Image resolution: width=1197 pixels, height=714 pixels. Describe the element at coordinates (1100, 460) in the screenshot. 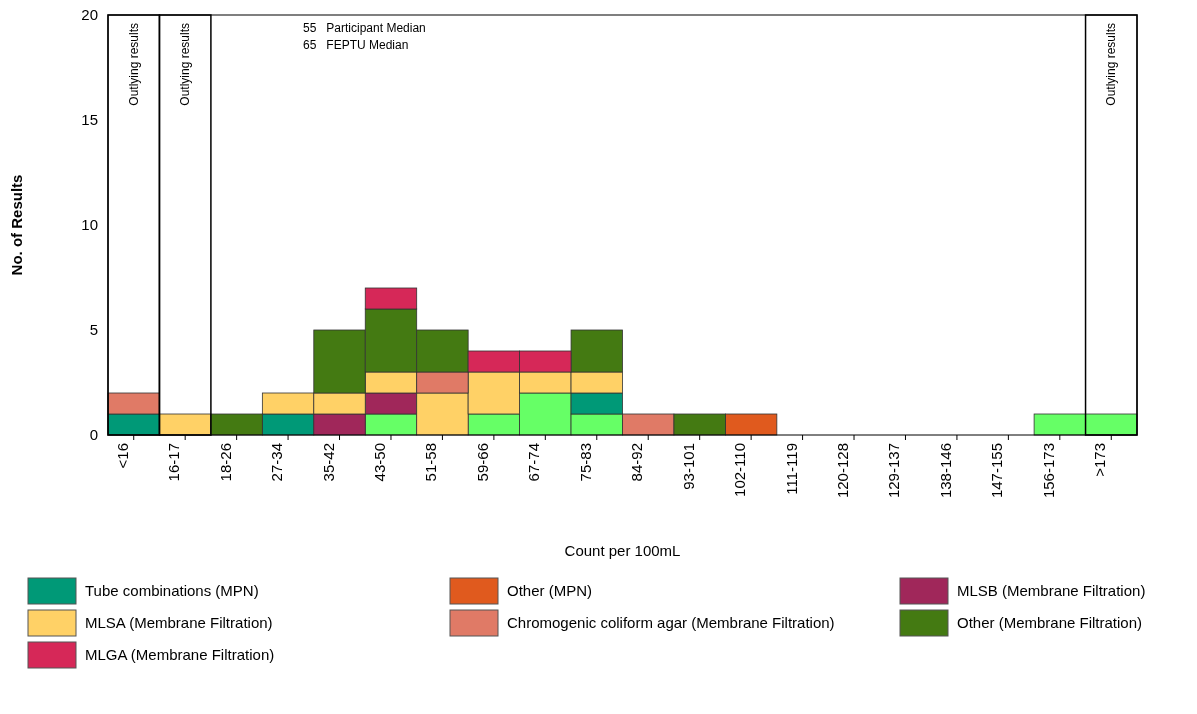

I see `x-tick-label: >173` at that location.